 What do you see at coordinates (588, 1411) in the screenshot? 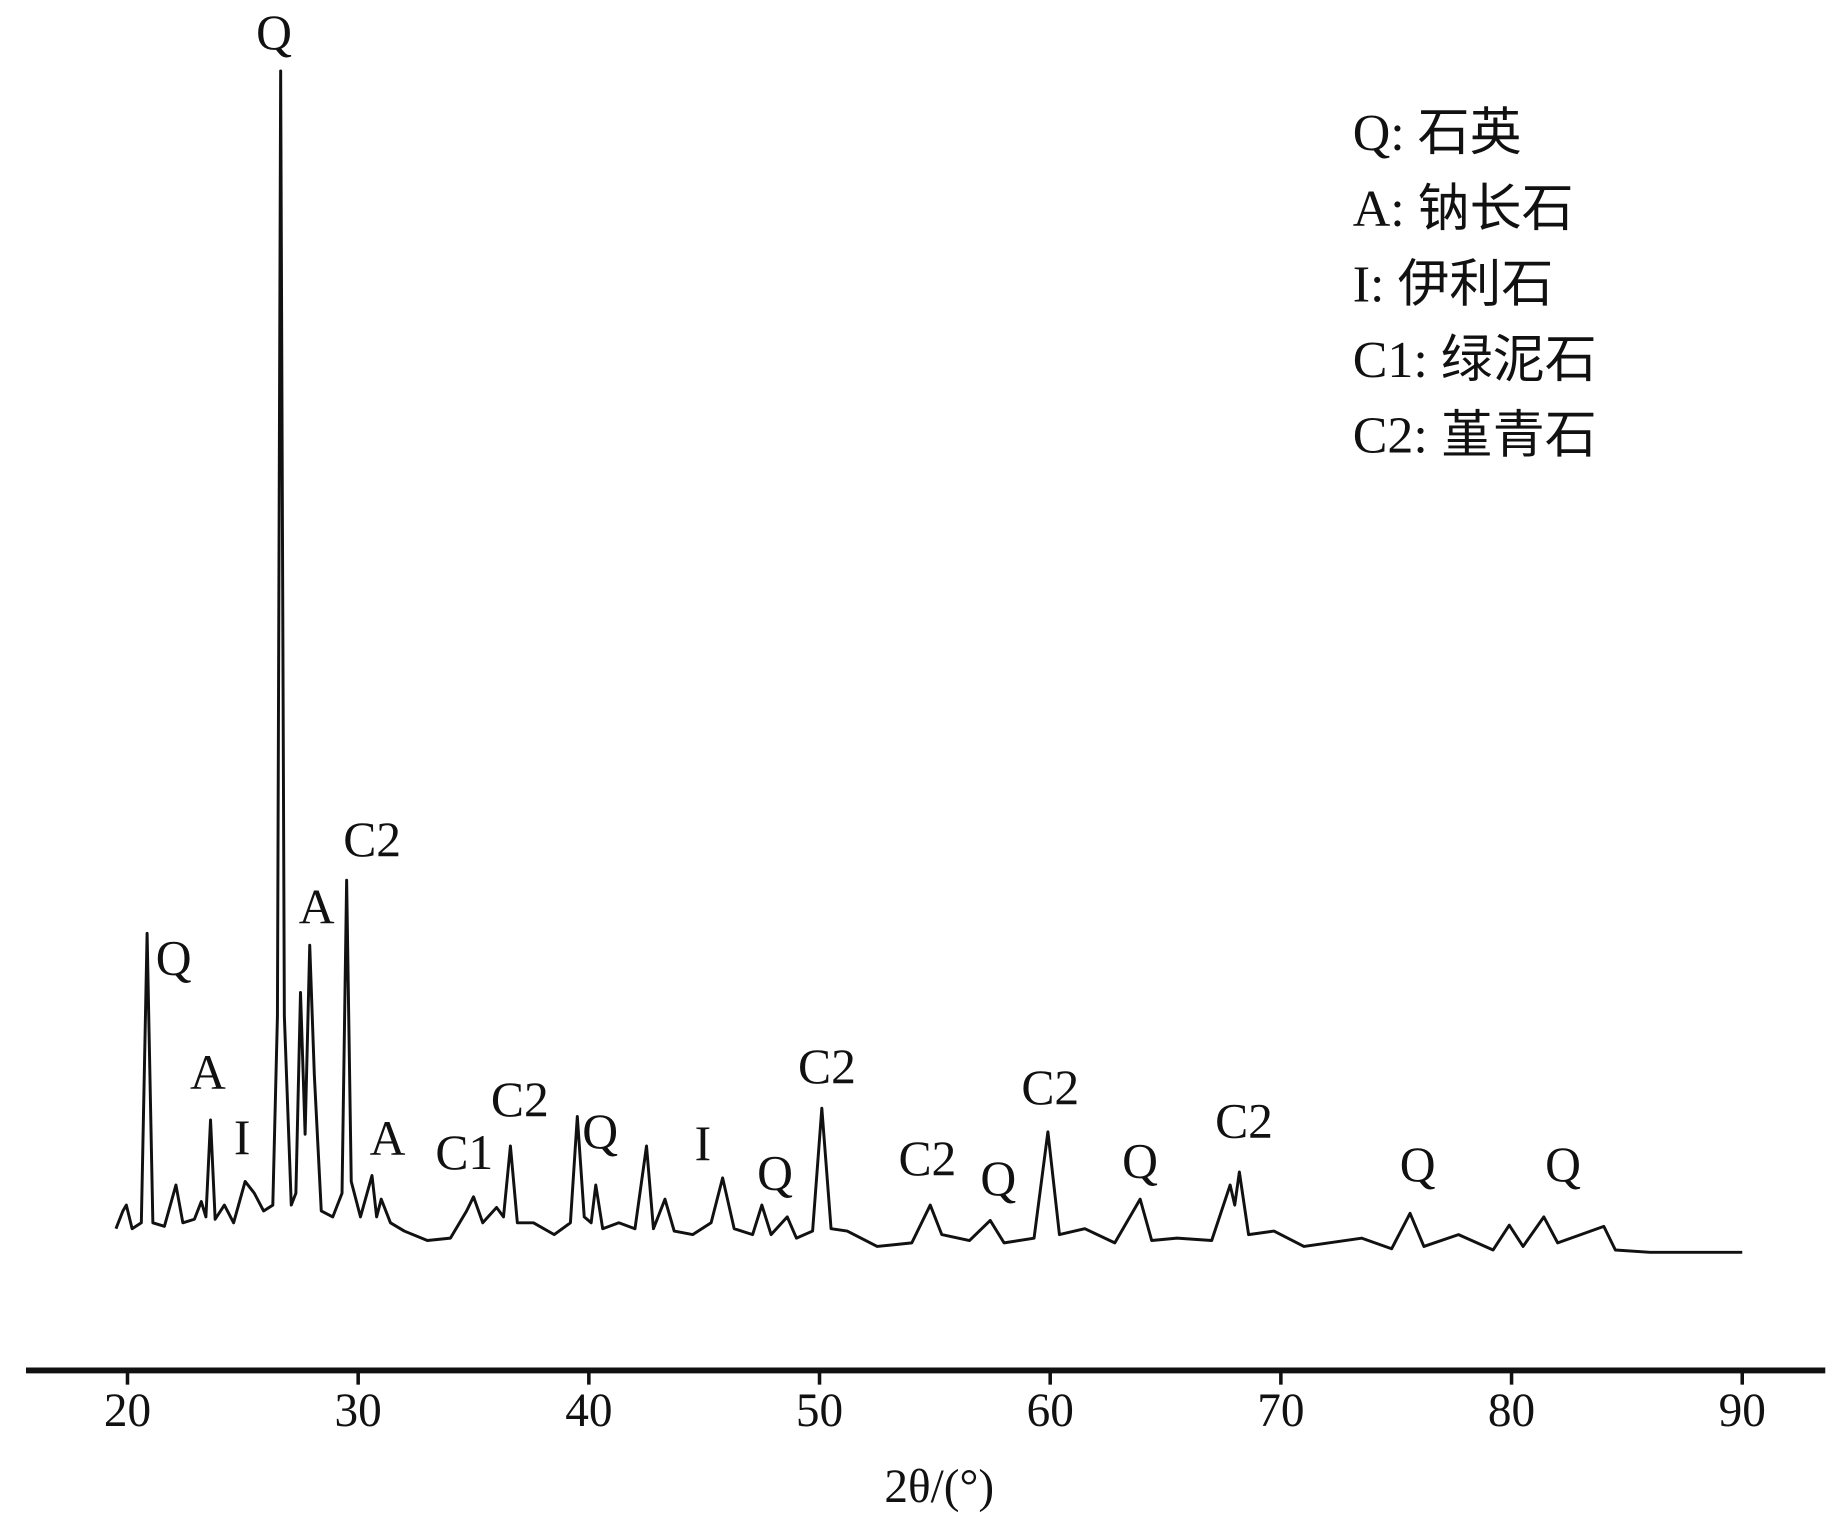
I see `x-tick-label: 40` at bounding box center [588, 1411].